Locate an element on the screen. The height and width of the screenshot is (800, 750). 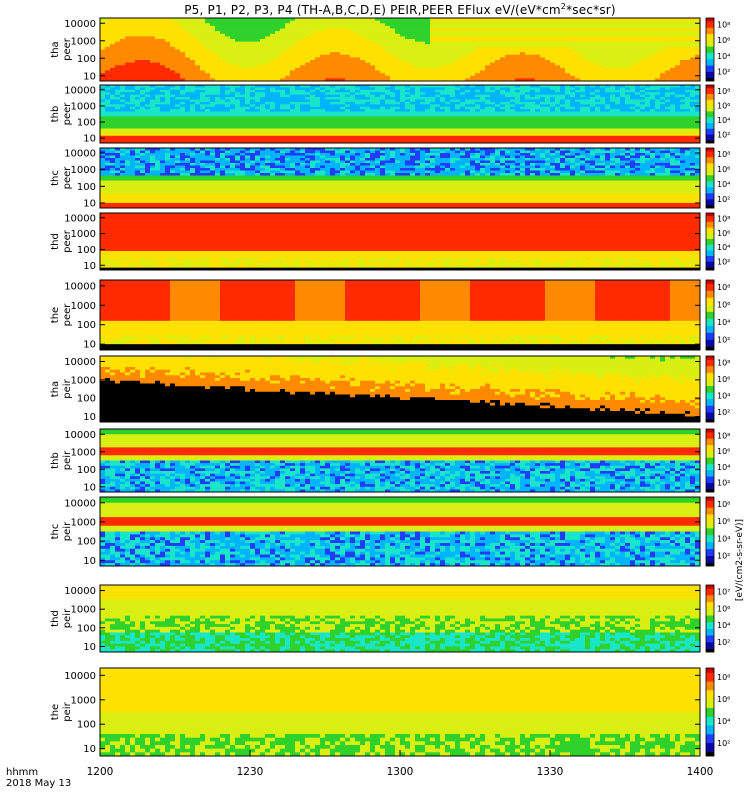
y-tick-label: 10000 is located at coordinates (80, 24).